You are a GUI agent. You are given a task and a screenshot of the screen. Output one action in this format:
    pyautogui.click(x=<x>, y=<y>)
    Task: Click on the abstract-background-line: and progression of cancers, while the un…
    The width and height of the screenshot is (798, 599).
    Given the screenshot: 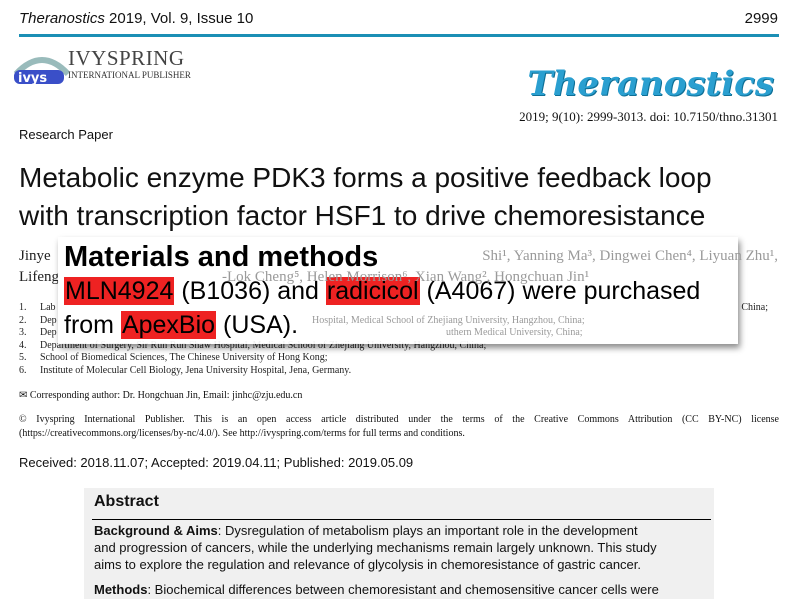 What is the action you would take?
    pyautogui.click(x=375, y=547)
    